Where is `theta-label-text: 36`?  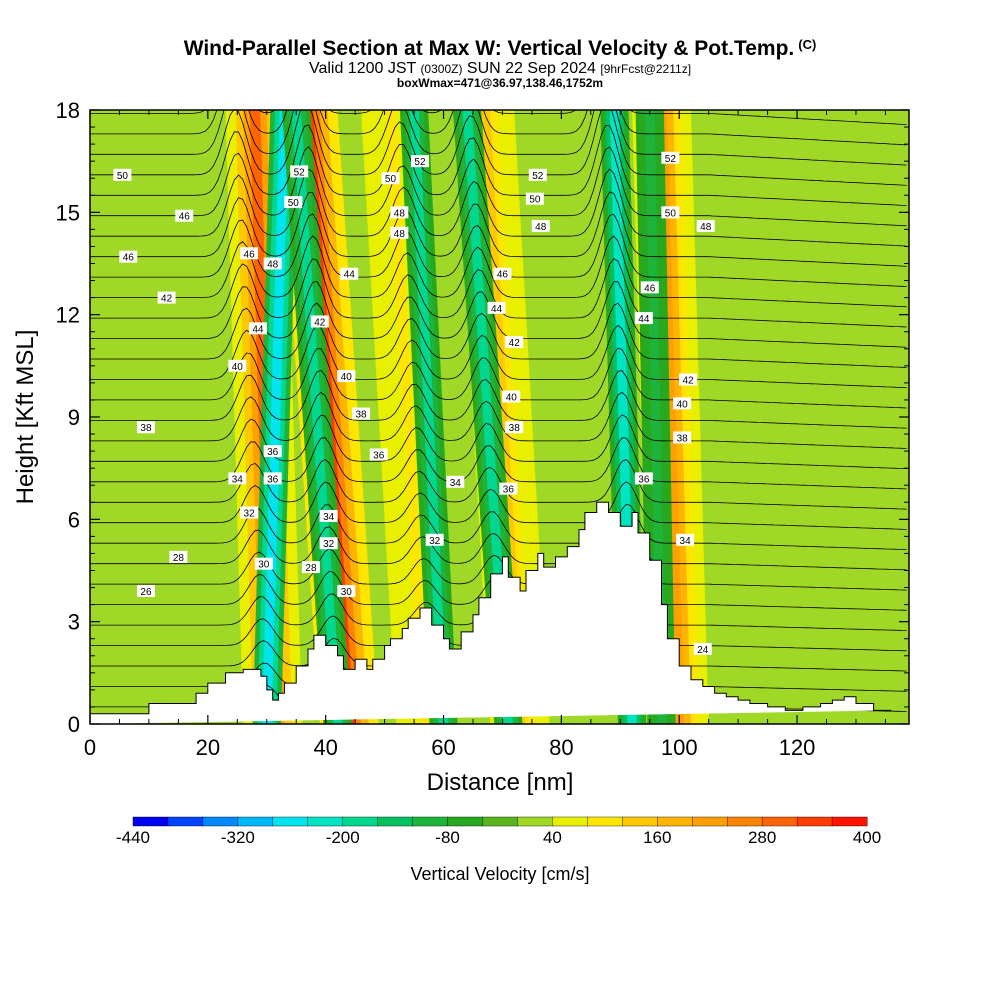
theta-label-text: 36 is located at coordinates (379, 456).